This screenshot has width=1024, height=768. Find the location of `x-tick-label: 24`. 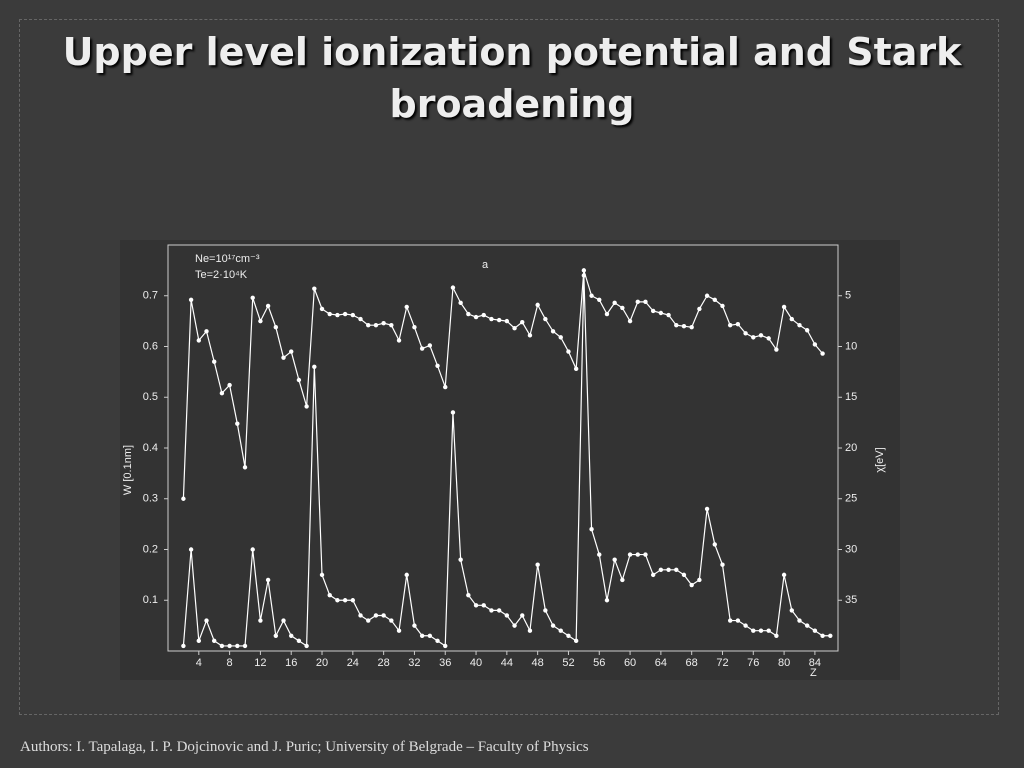

x-tick-label: 24 is located at coordinates (353, 663).